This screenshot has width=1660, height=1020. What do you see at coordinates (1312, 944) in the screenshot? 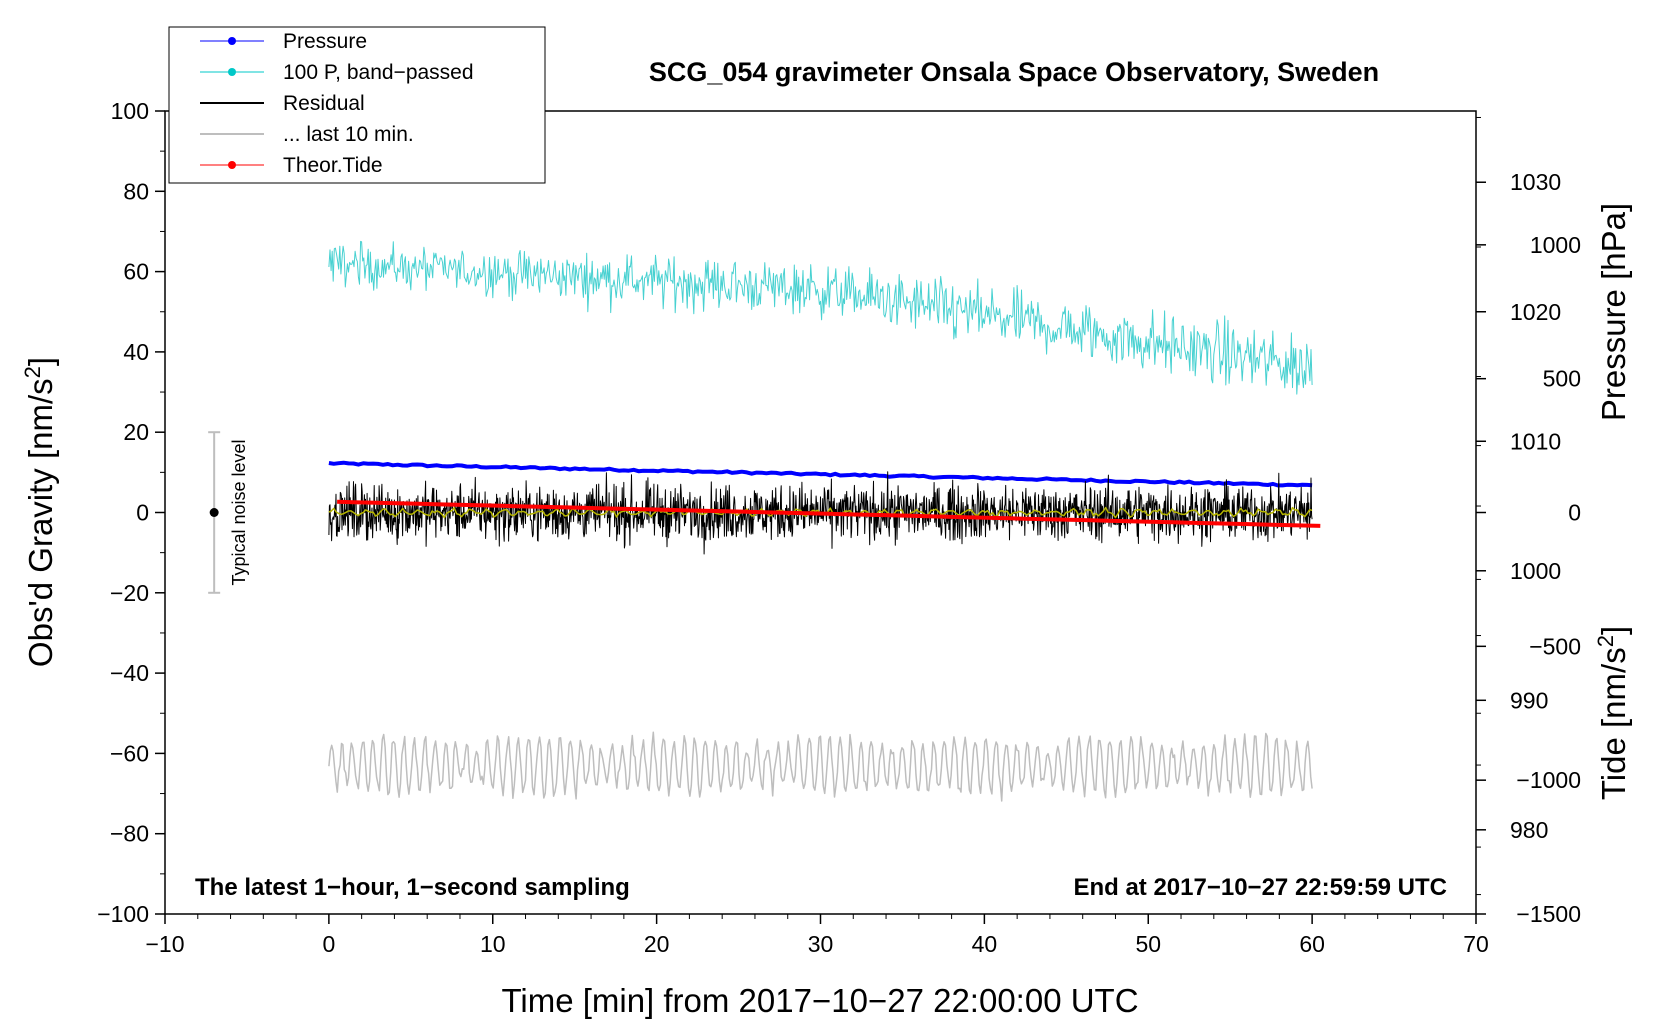
I see `x-tick-label: 60` at bounding box center [1312, 944].